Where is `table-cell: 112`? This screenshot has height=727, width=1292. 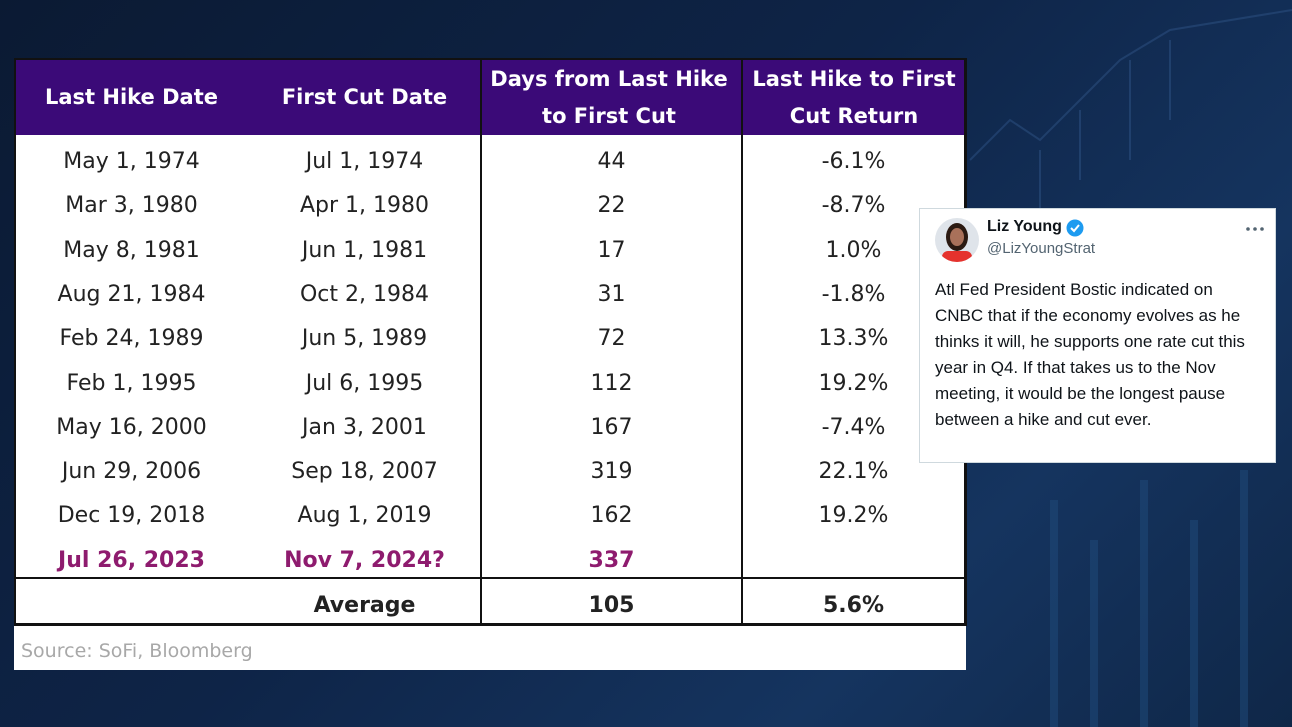
table-cell: 112 is located at coordinates (611, 383).